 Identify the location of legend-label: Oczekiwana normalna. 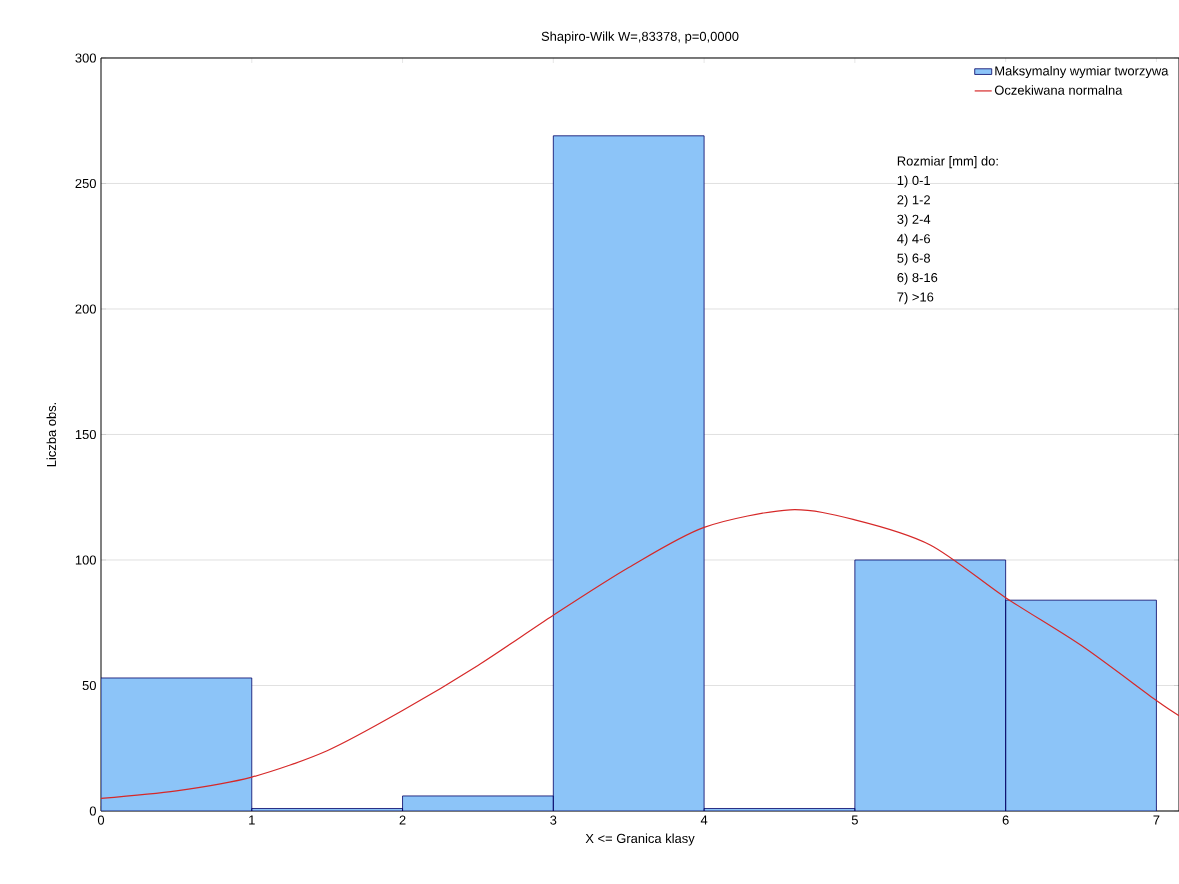
(1058, 90).